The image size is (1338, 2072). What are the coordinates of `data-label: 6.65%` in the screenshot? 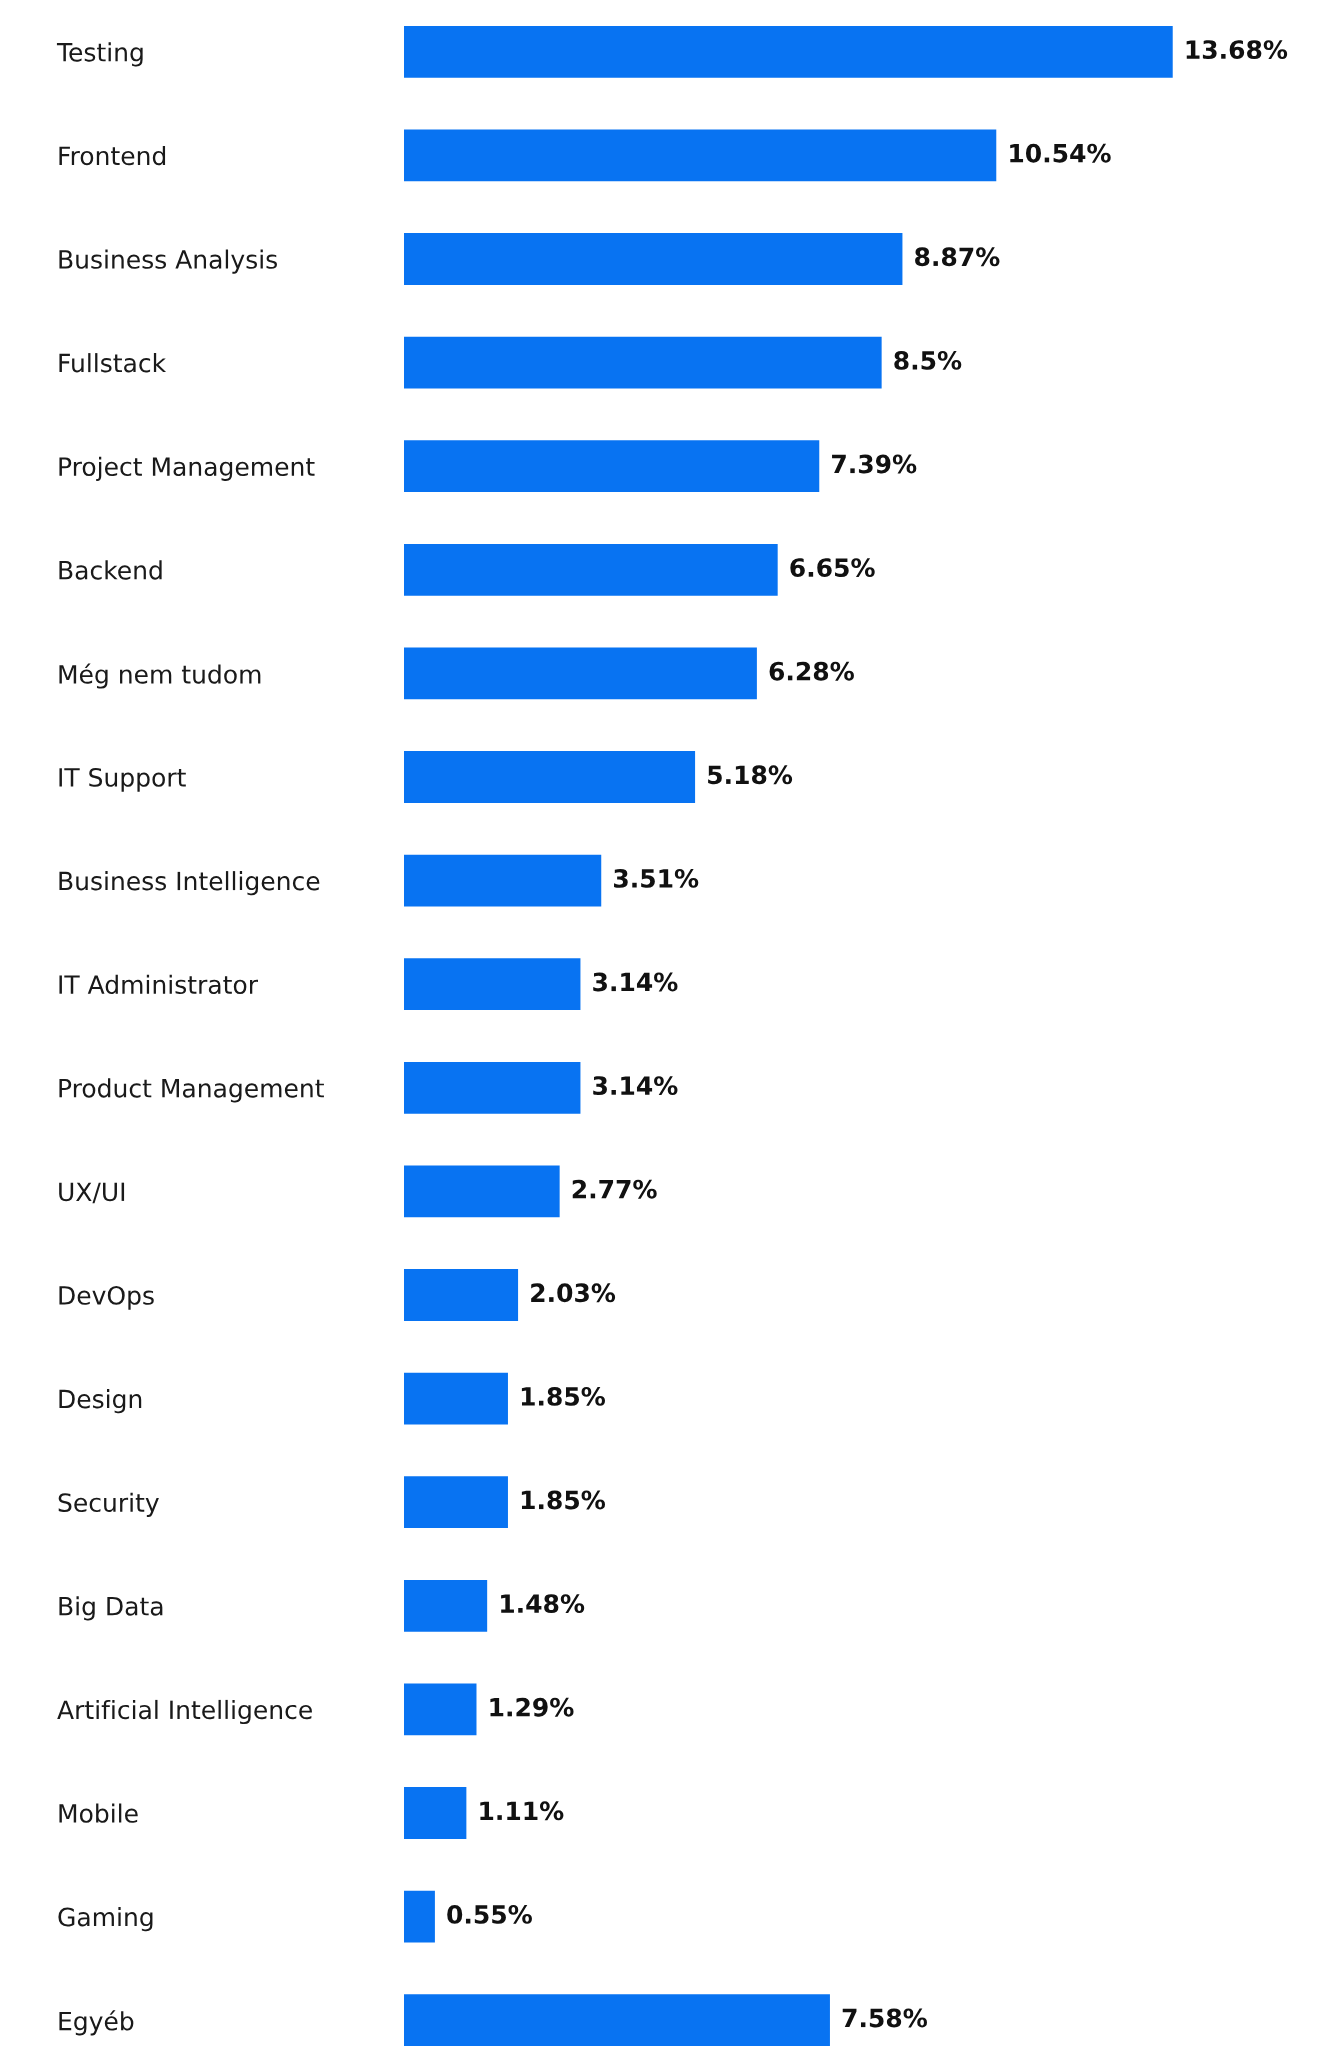 It's located at (832, 568).